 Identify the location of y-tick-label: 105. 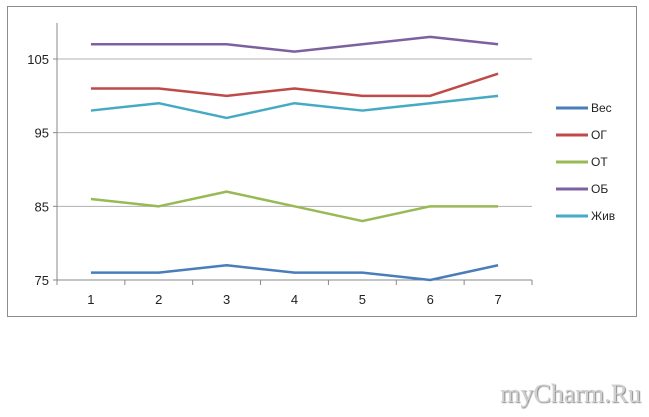
(38, 59).